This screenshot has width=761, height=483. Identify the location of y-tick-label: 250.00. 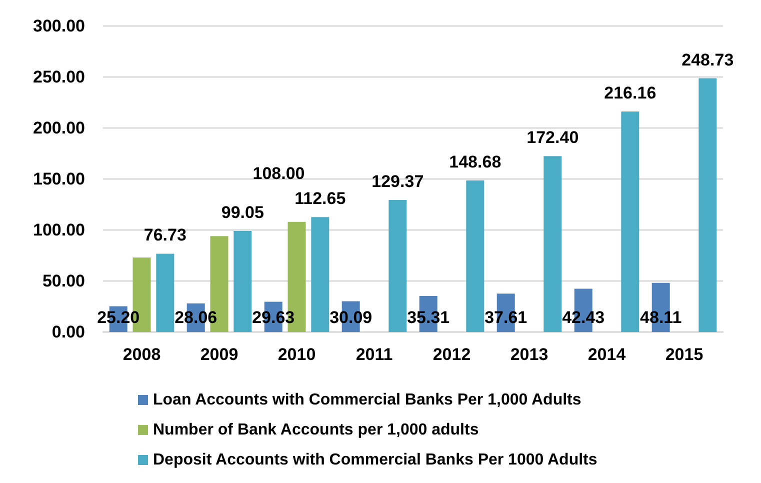
(59, 77).